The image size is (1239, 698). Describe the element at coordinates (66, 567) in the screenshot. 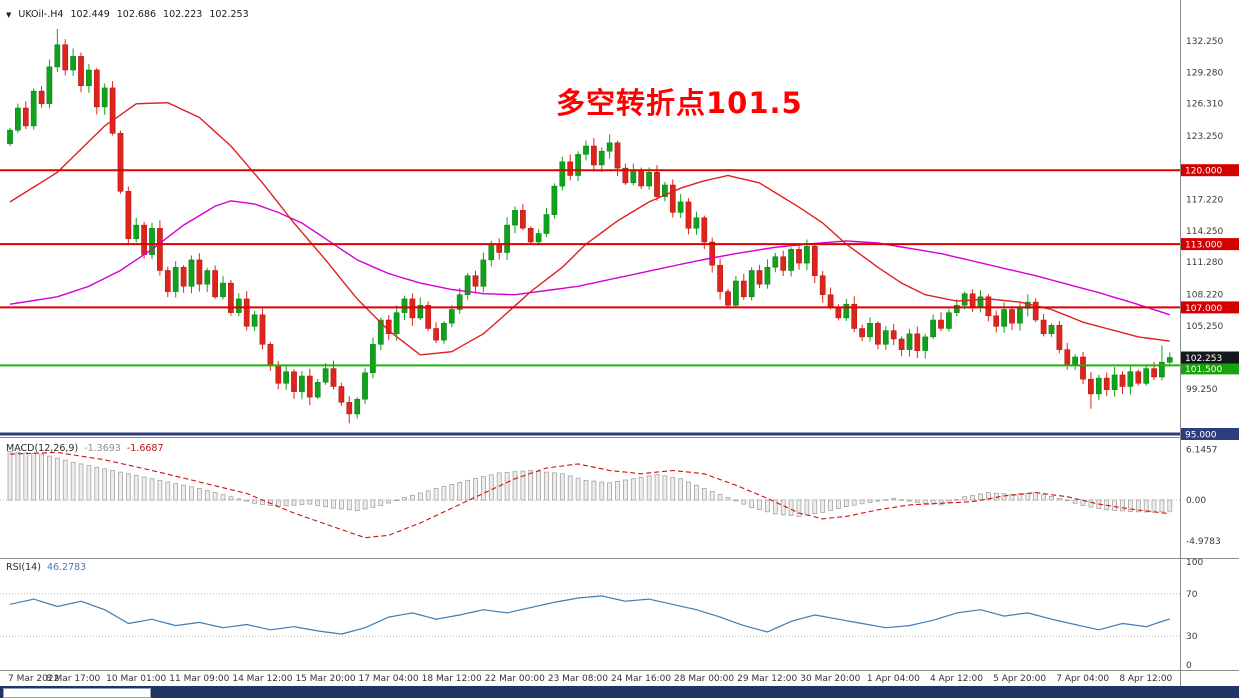

I see `rsi-value: 46.2783` at that location.